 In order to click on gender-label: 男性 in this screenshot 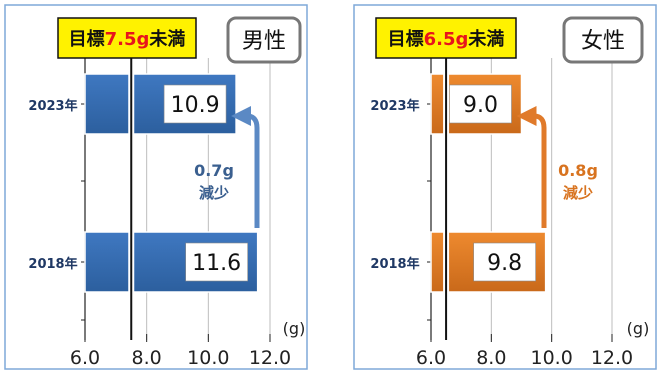, I will do `click(264, 41)`.